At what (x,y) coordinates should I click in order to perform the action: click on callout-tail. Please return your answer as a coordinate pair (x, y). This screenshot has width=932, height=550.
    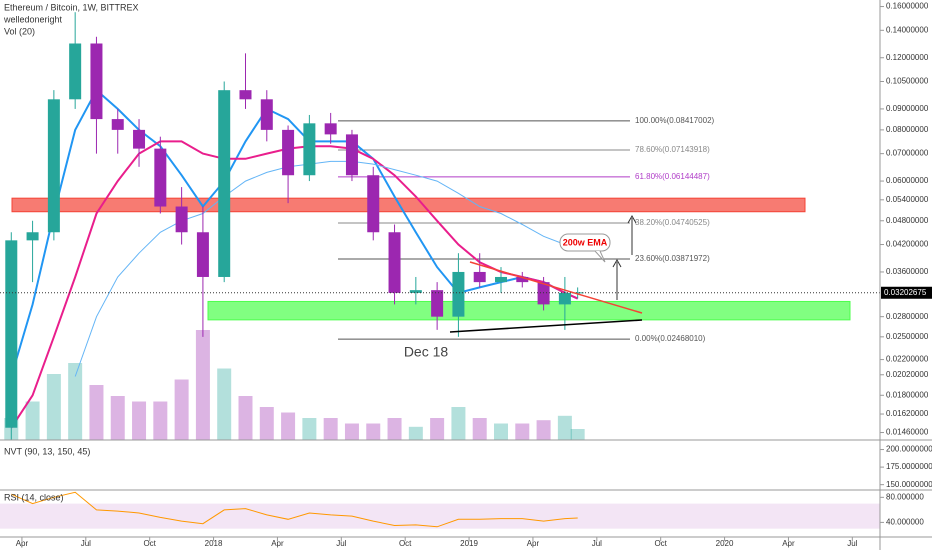
    Looking at the image, I should click on (600, 256).